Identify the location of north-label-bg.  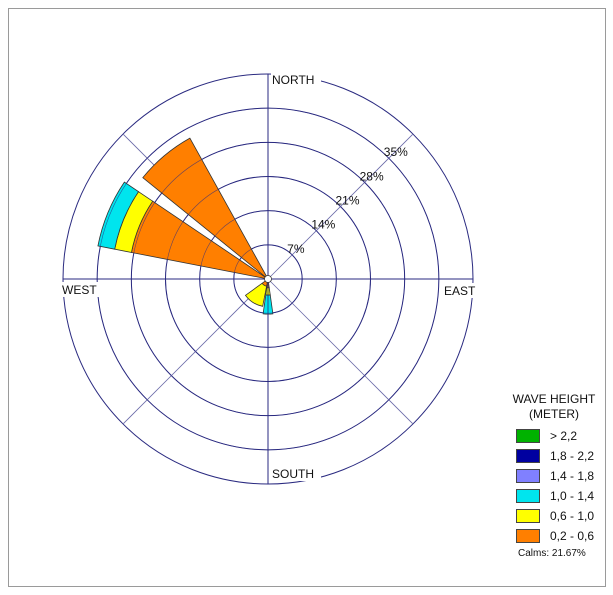
(296, 79).